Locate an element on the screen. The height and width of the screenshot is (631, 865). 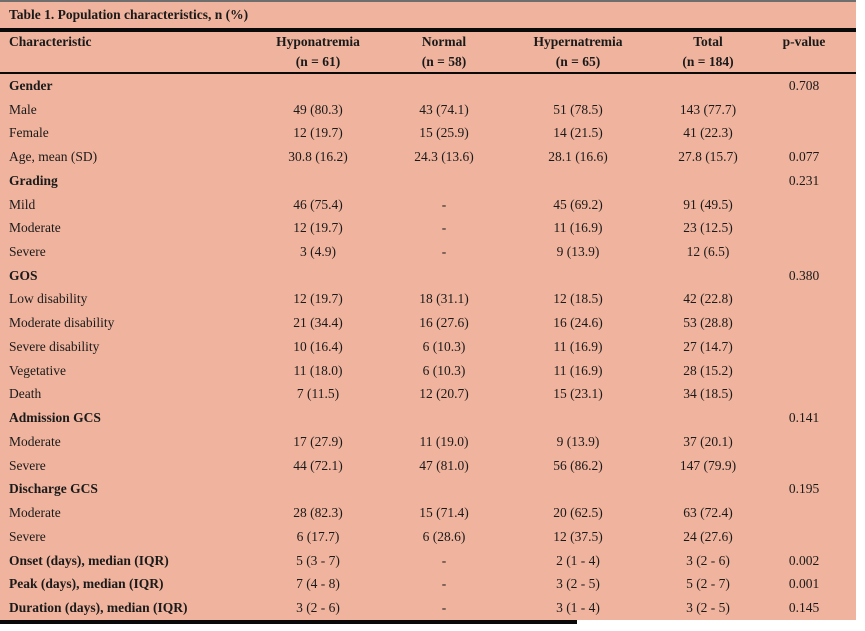
row-label: Moderate disability is located at coordinates (62, 323).